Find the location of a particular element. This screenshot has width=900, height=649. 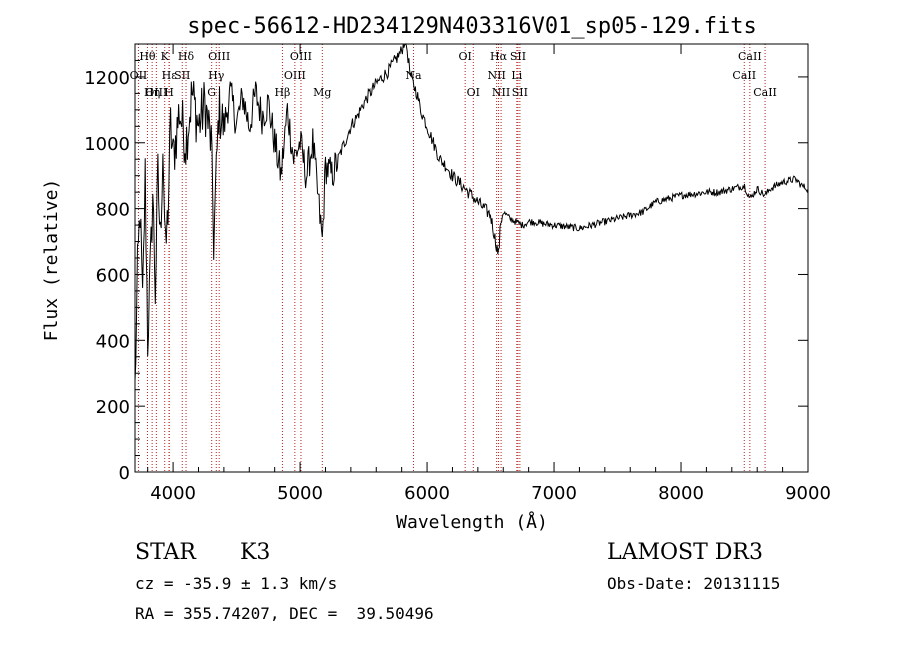

line-marker-label: Na is located at coordinates (413, 75).